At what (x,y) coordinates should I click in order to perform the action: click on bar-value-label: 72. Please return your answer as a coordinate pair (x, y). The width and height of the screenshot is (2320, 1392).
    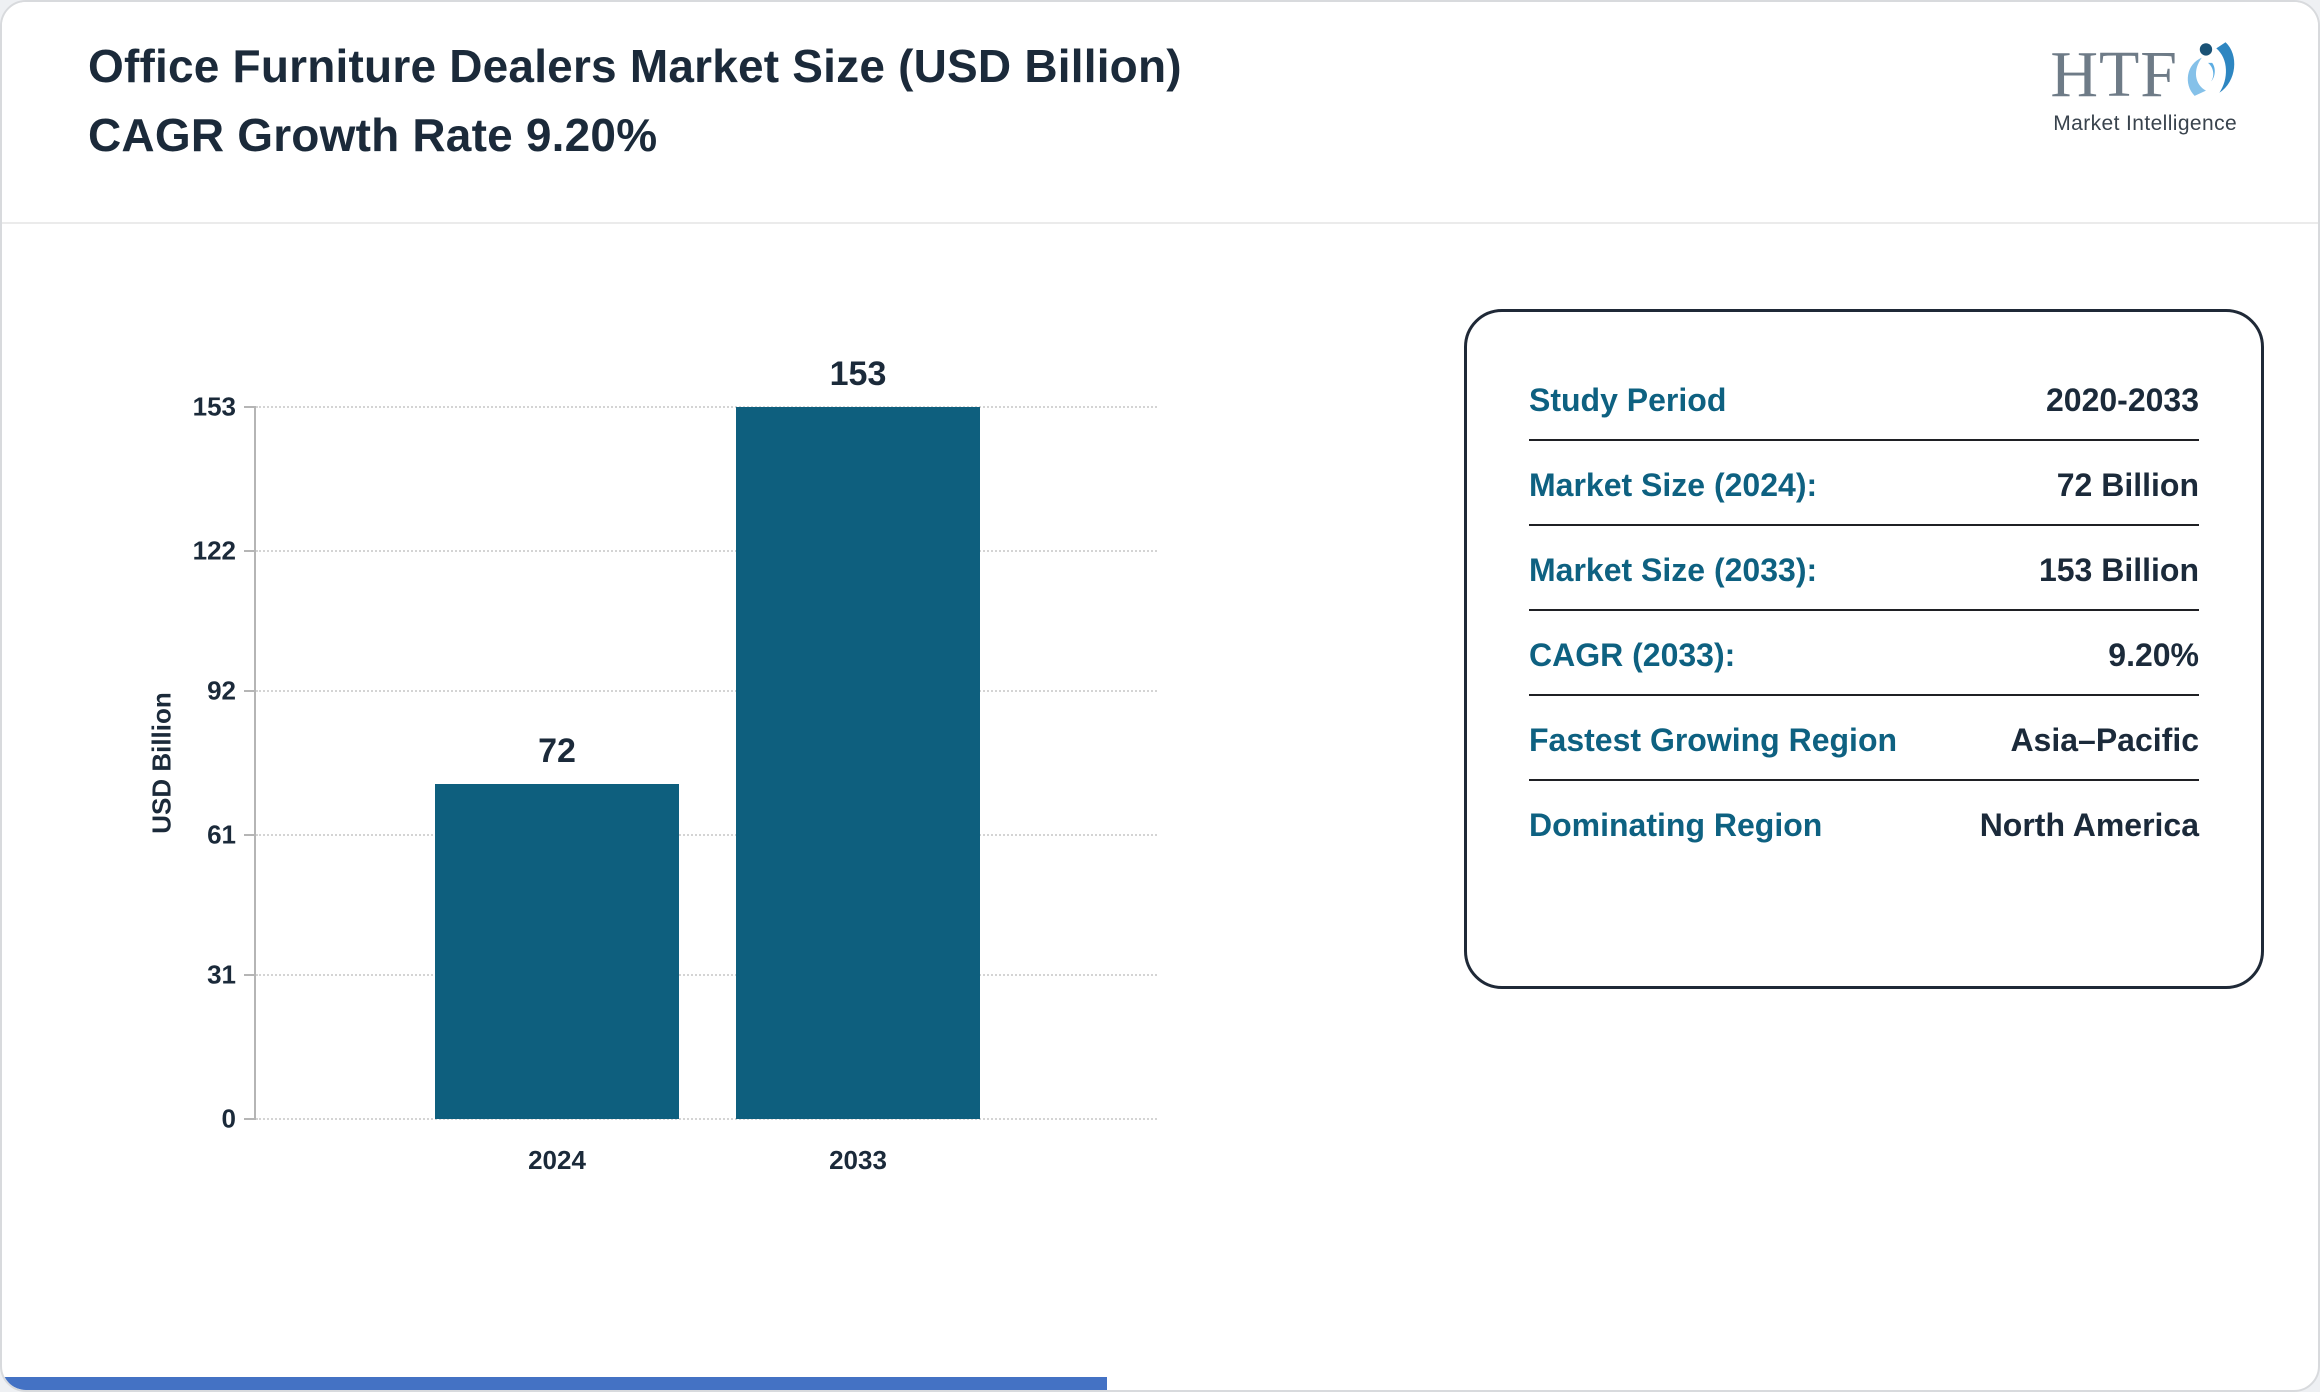
    Looking at the image, I should click on (557, 750).